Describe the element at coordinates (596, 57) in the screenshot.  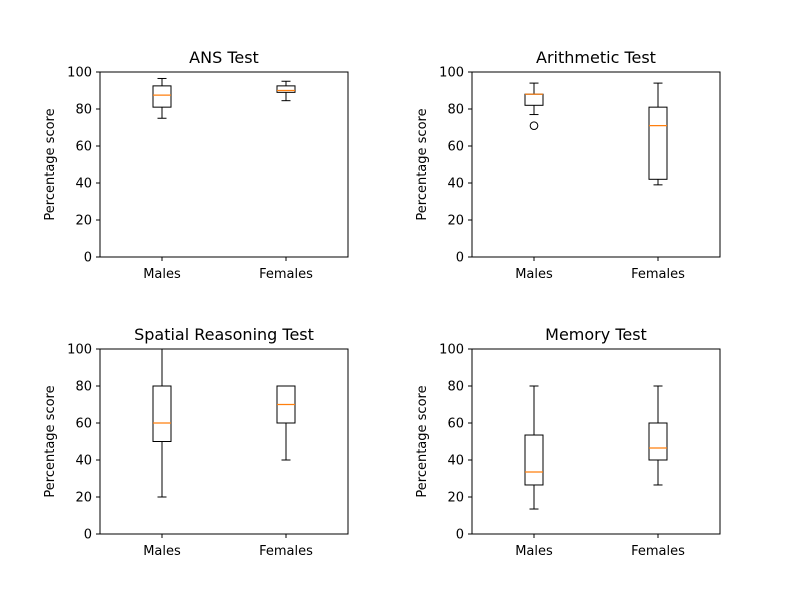
I see `panel-title: Arithmetic Test` at that location.